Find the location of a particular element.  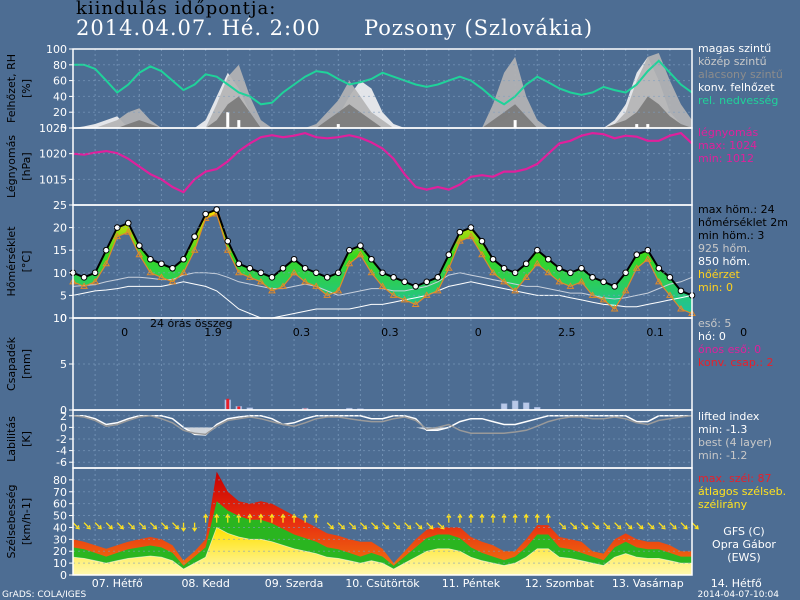

legend-cloud-item: rel. nedvesség is located at coordinates (738, 100).